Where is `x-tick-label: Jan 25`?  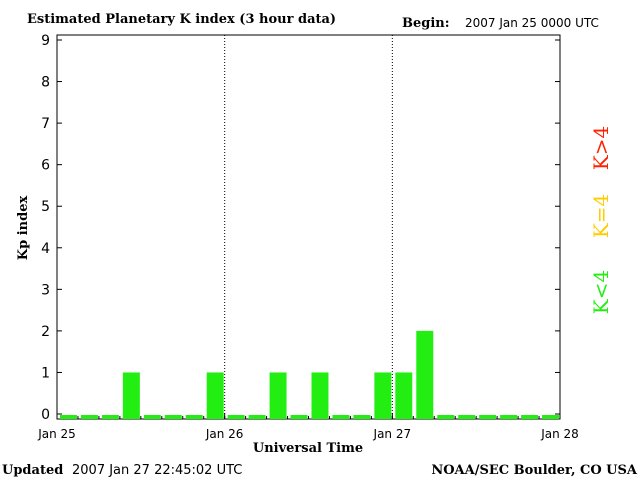
x-tick-label: Jan 25 is located at coordinates (56, 434).